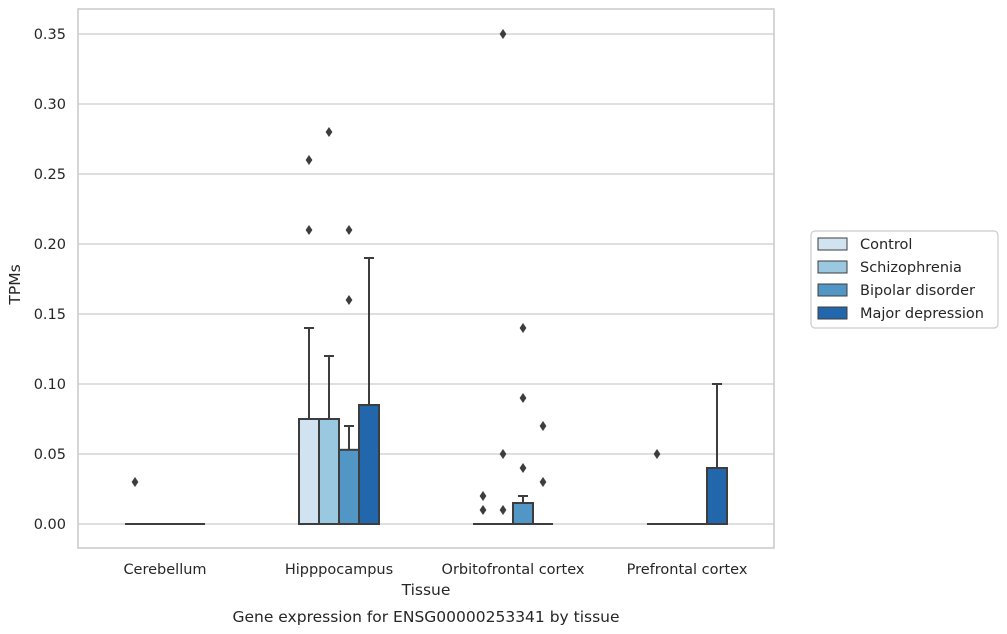 The height and width of the screenshot is (634, 1007). Describe the element at coordinates (426, 590) in the screenshot. I see `x-axis-title: Tissue` at that location.